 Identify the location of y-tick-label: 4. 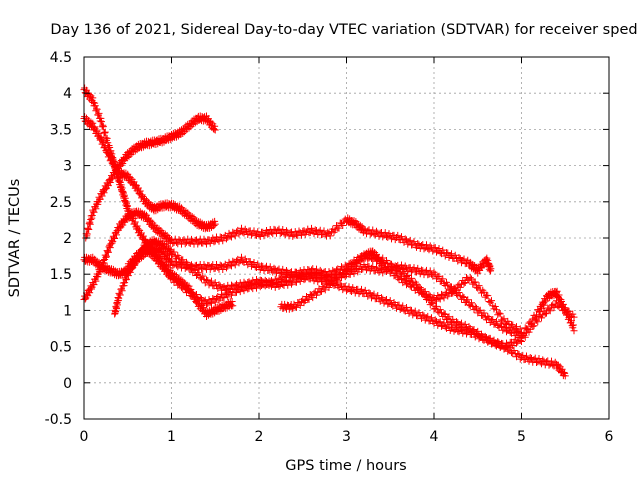
(67, 94).